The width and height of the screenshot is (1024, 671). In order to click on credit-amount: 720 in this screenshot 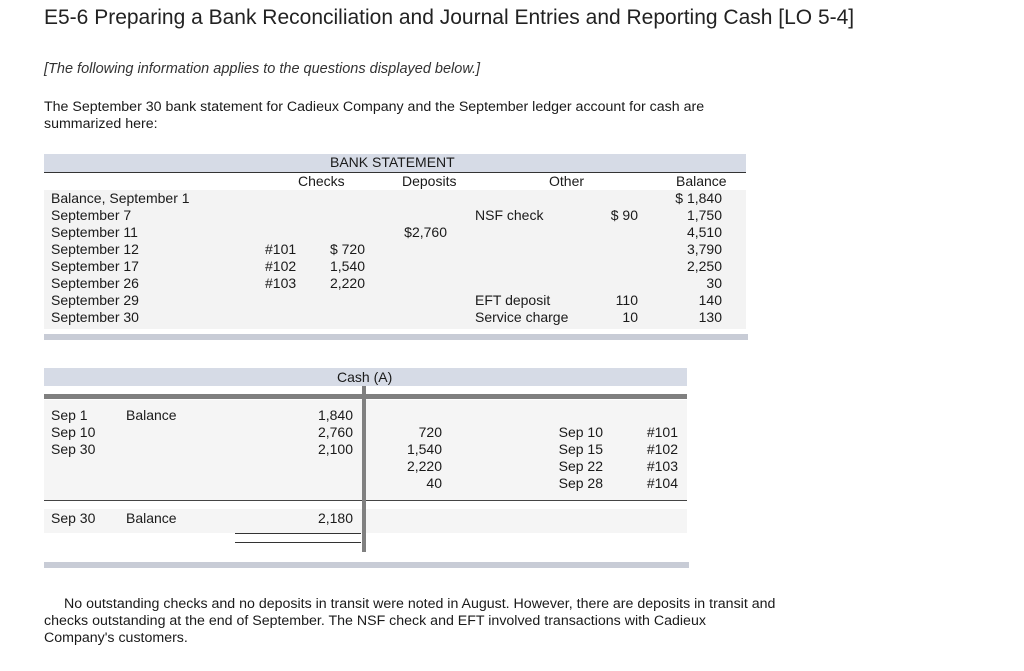, I will do `click(430, 432)`.